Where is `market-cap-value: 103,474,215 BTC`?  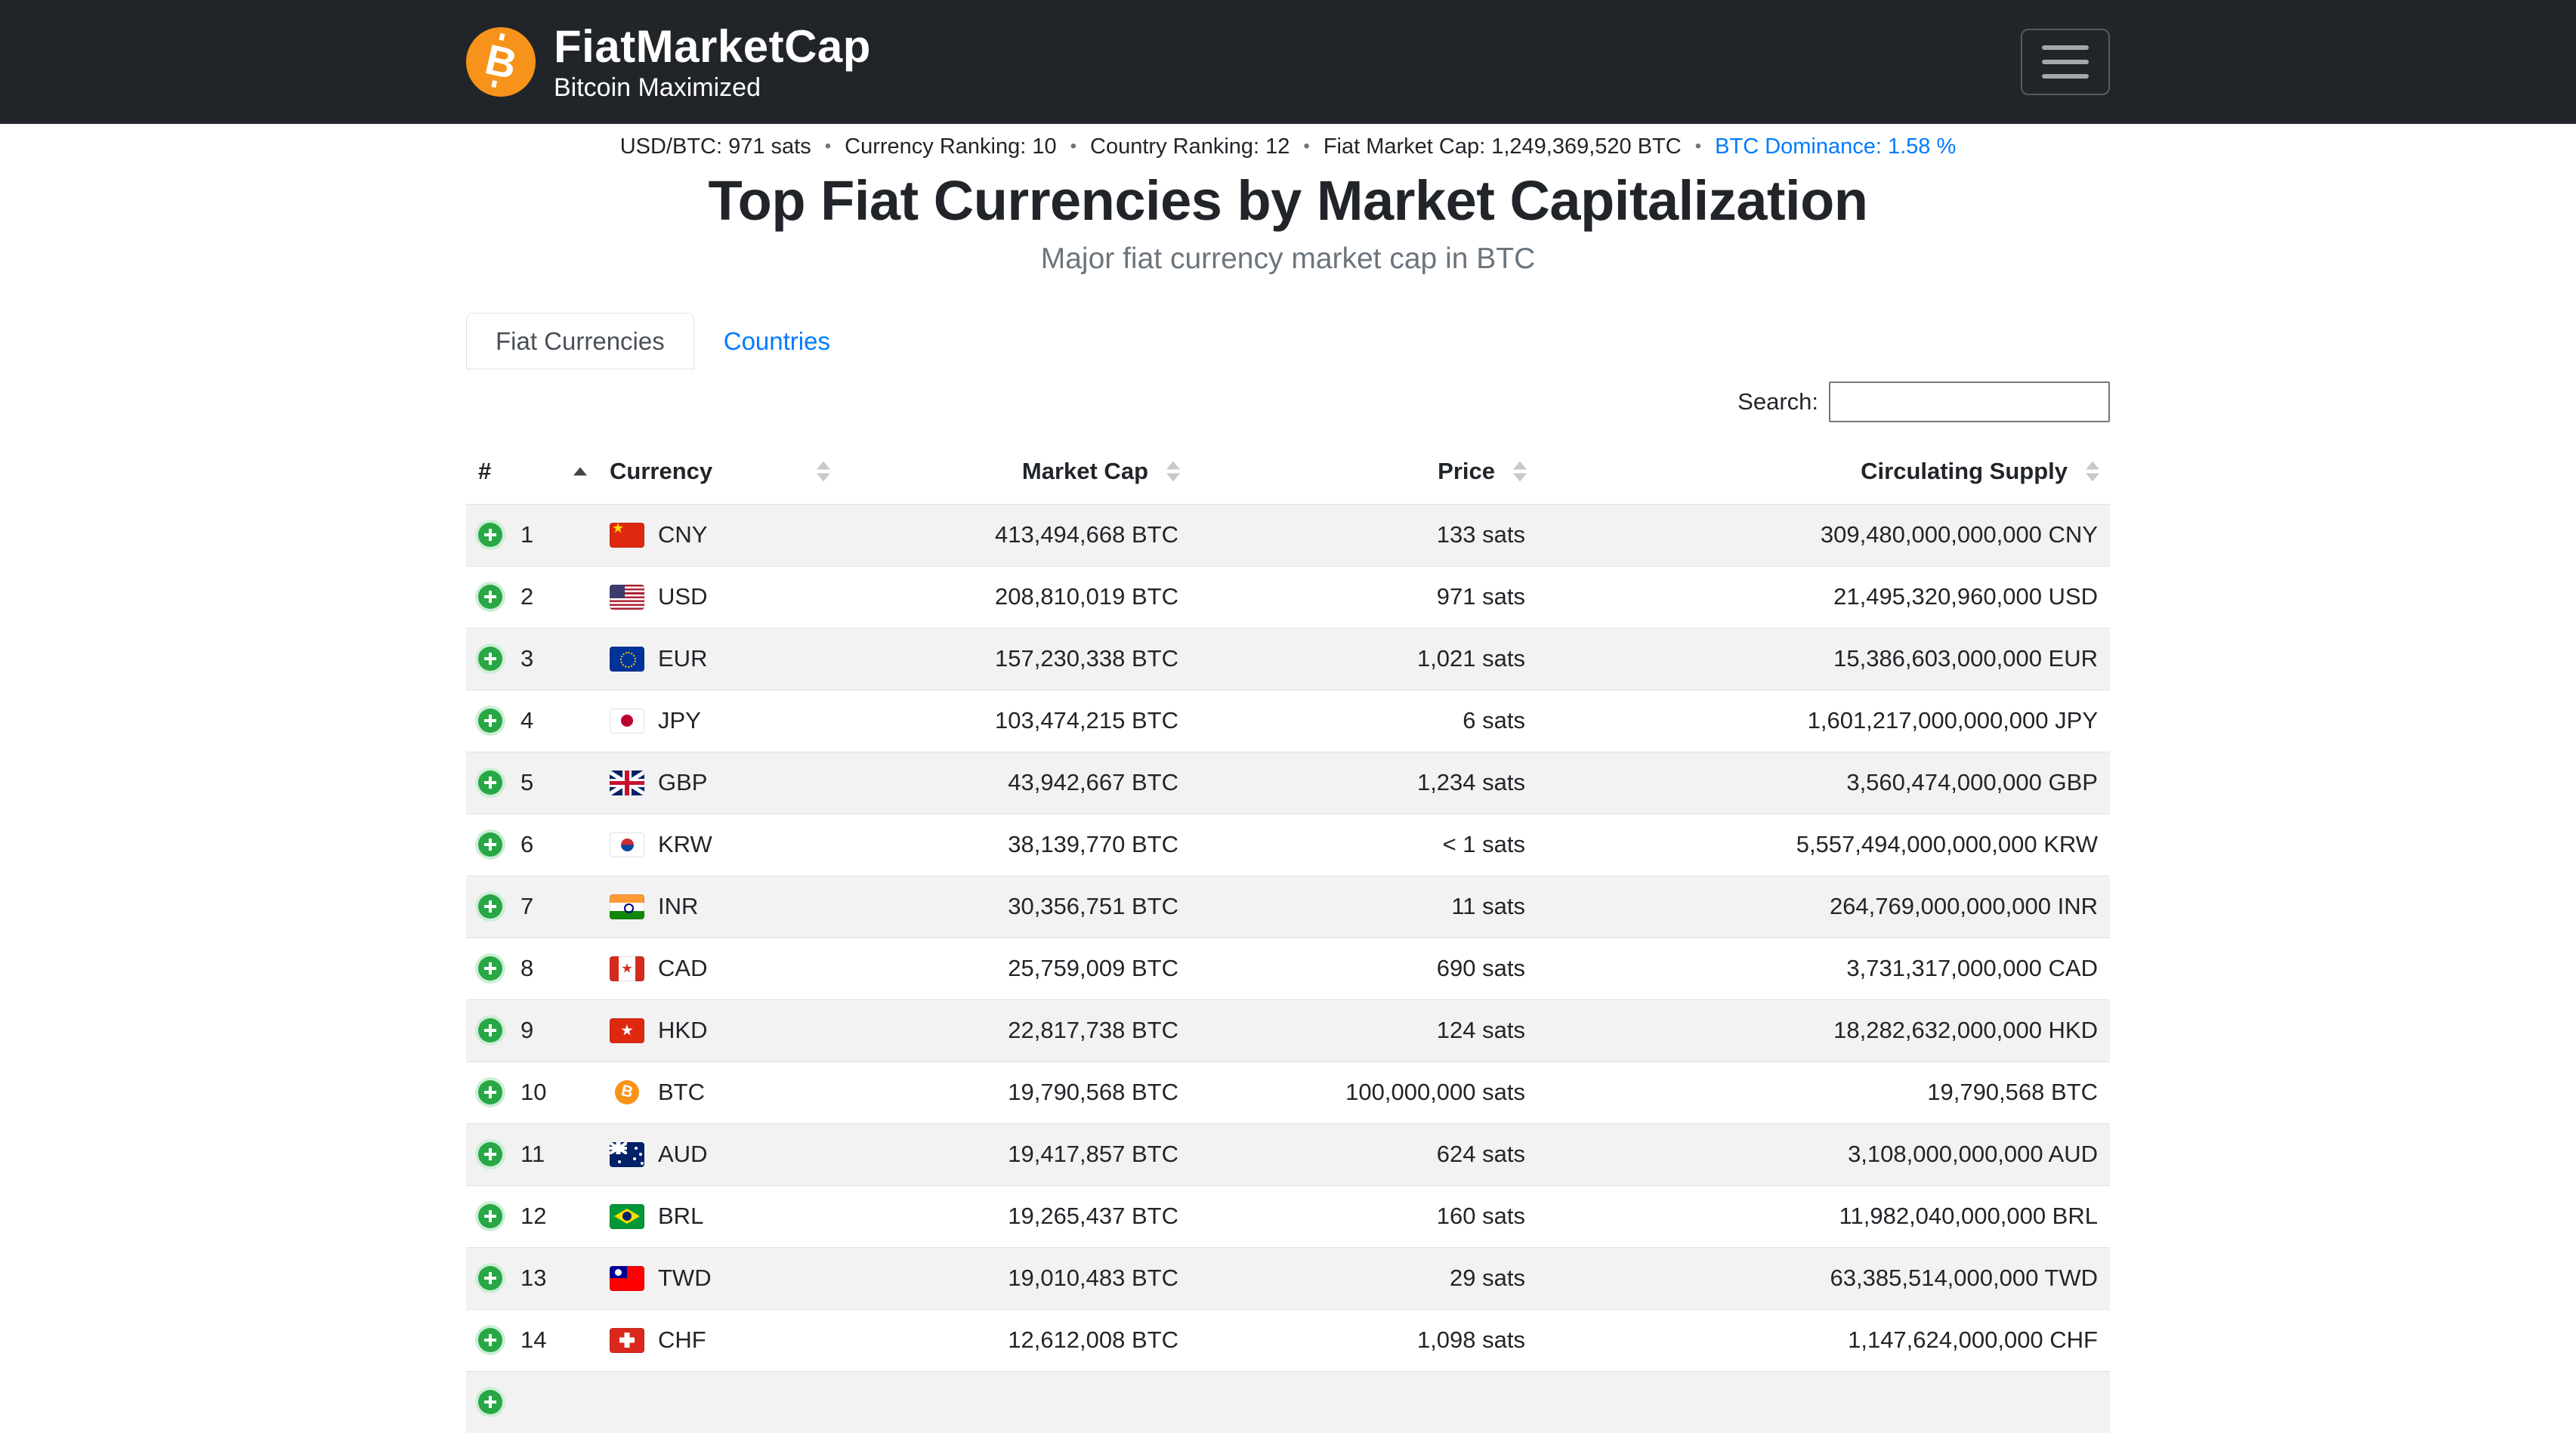
market-cap-value: 103,474,215 BTC is located at coordinates (1016, 720).